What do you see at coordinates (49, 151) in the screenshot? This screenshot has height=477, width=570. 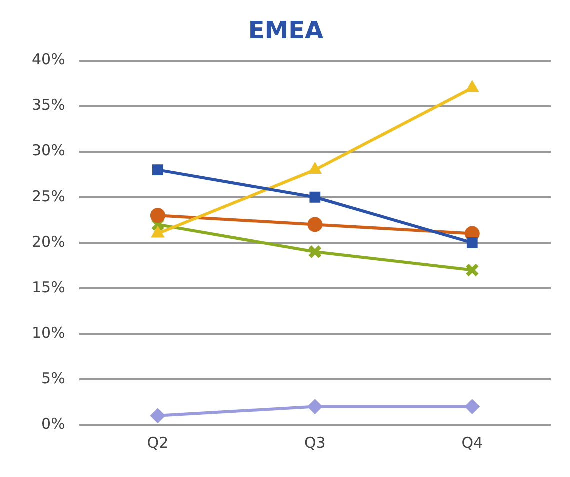 I see `y-tick-label: 30%` at bounding box center [49, 151].